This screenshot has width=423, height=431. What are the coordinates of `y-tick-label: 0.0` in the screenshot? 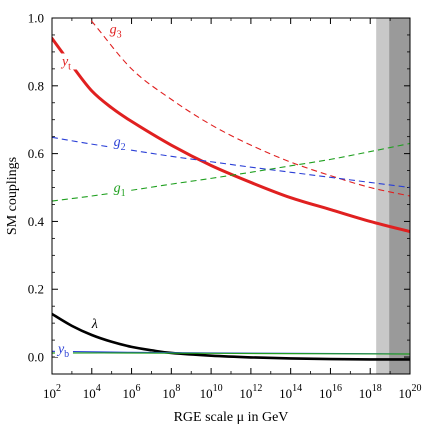 It's located at (36, 357).